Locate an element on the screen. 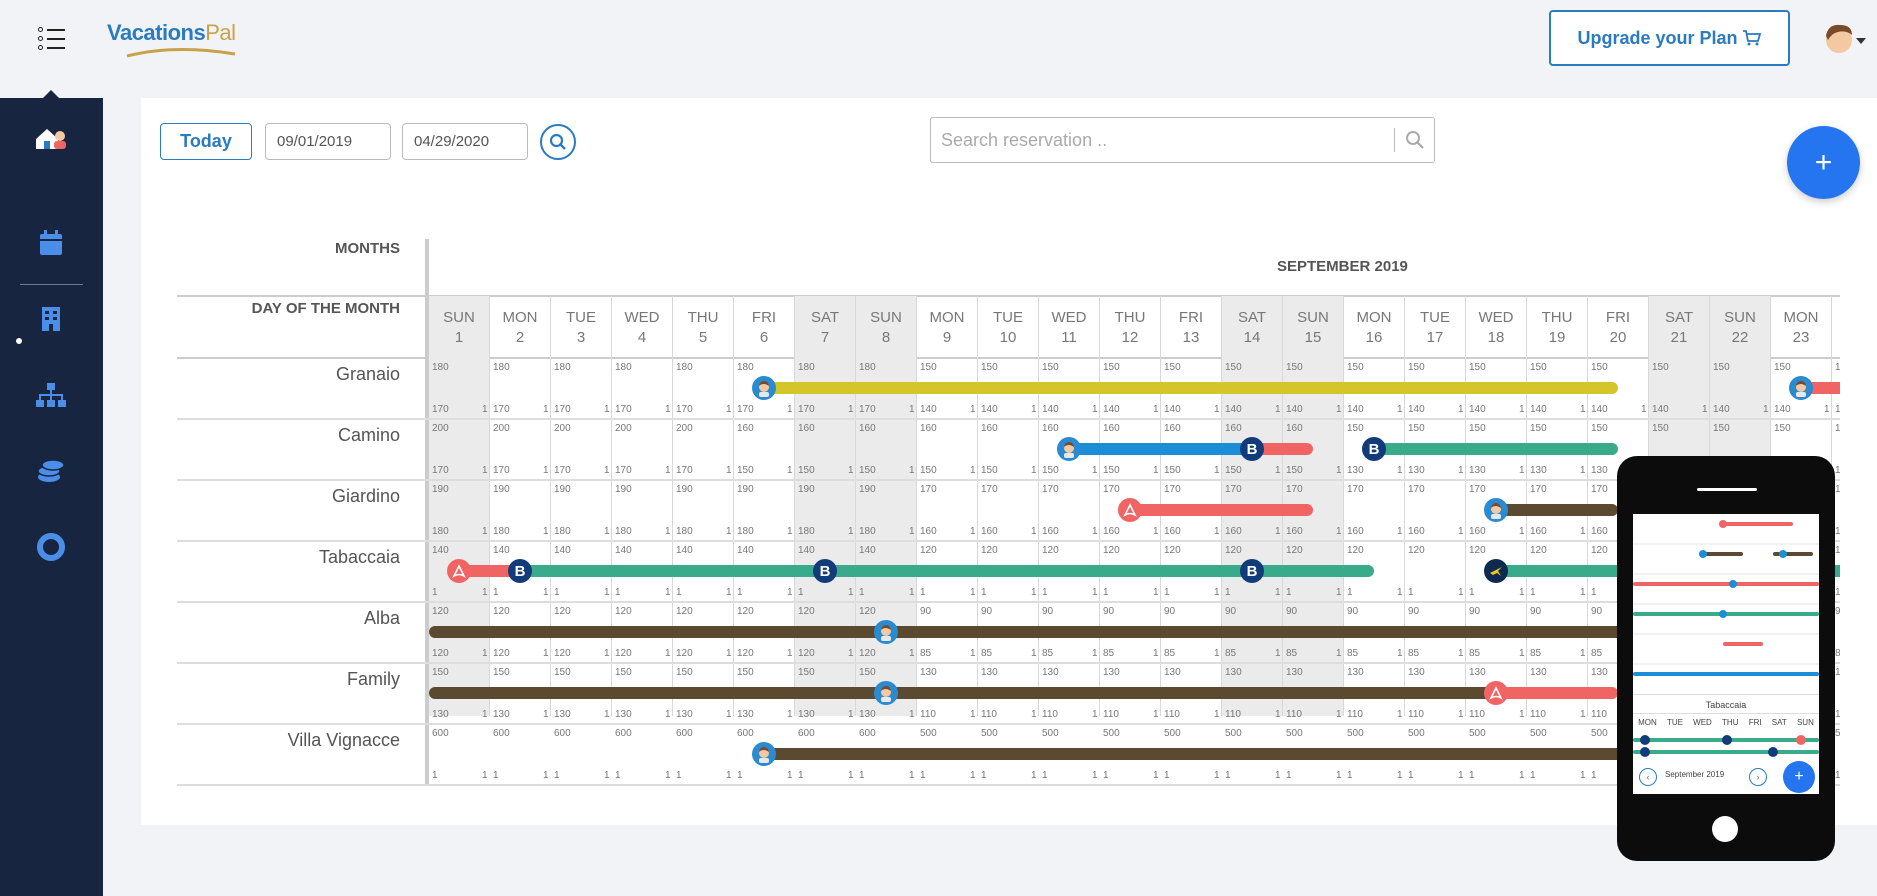  user-avatar is located at coordinates (1847, 40).